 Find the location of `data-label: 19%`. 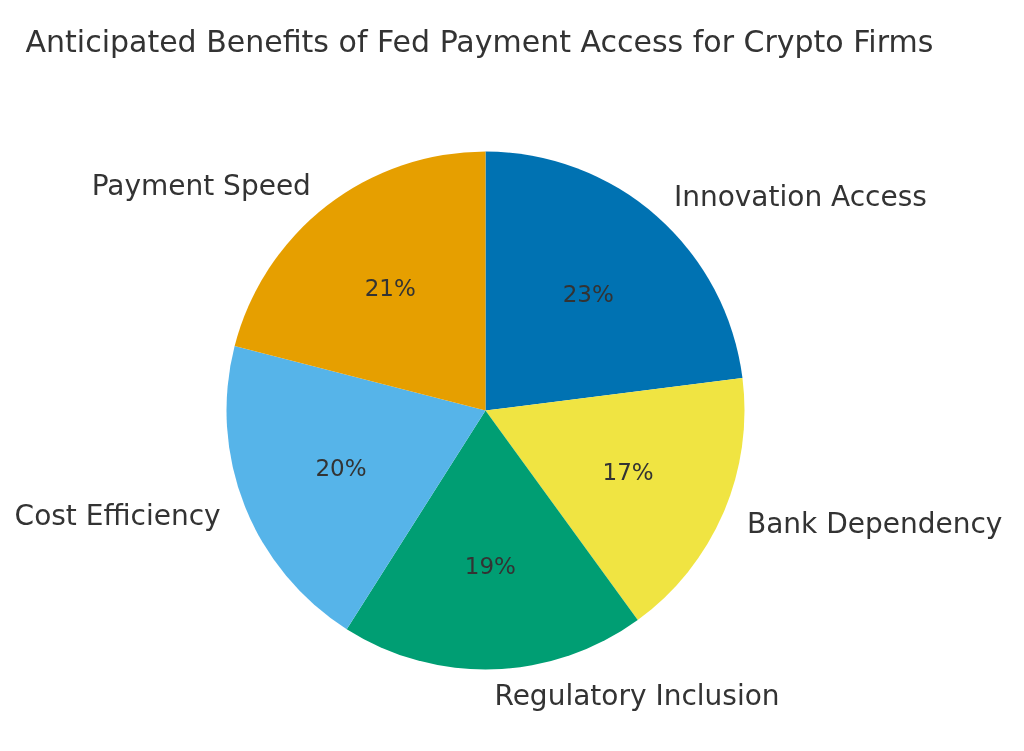

data-label: 19% is located at coordinates (490, 565).